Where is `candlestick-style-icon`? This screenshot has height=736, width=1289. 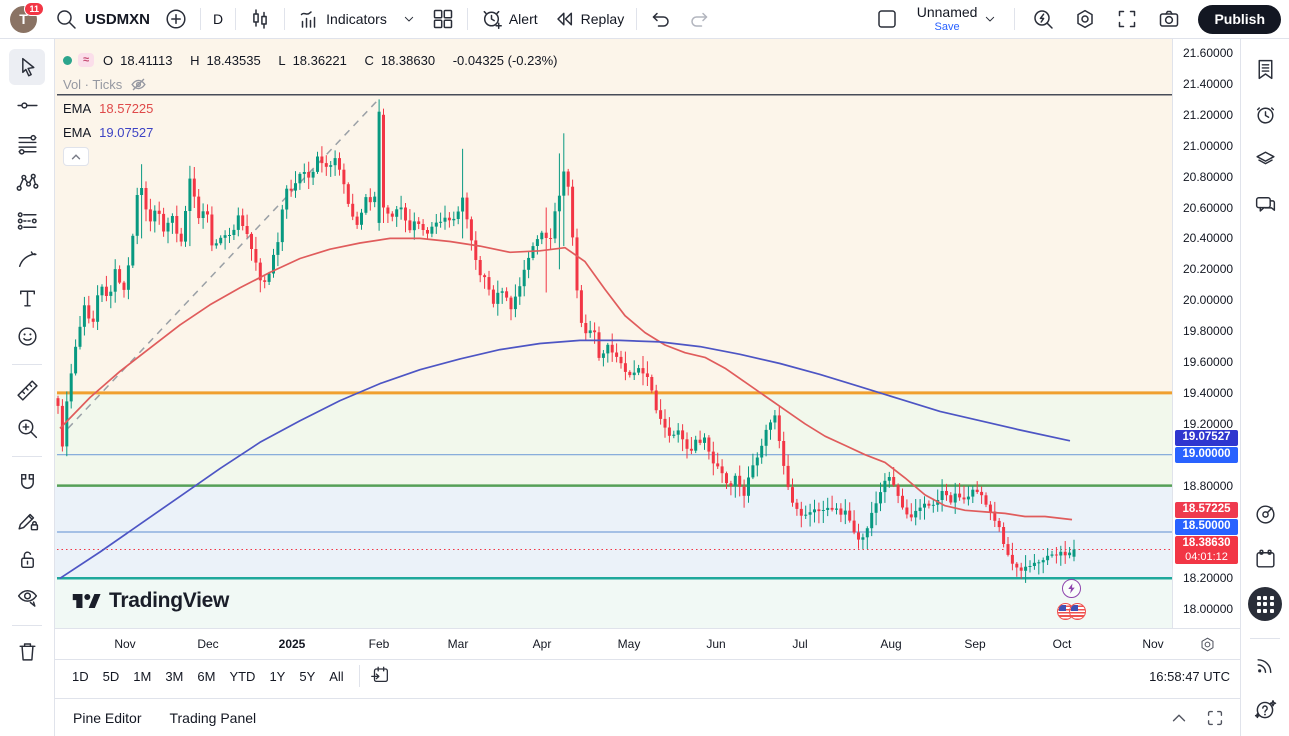 candlestick-style-icon is located at coordinates (260, 19).